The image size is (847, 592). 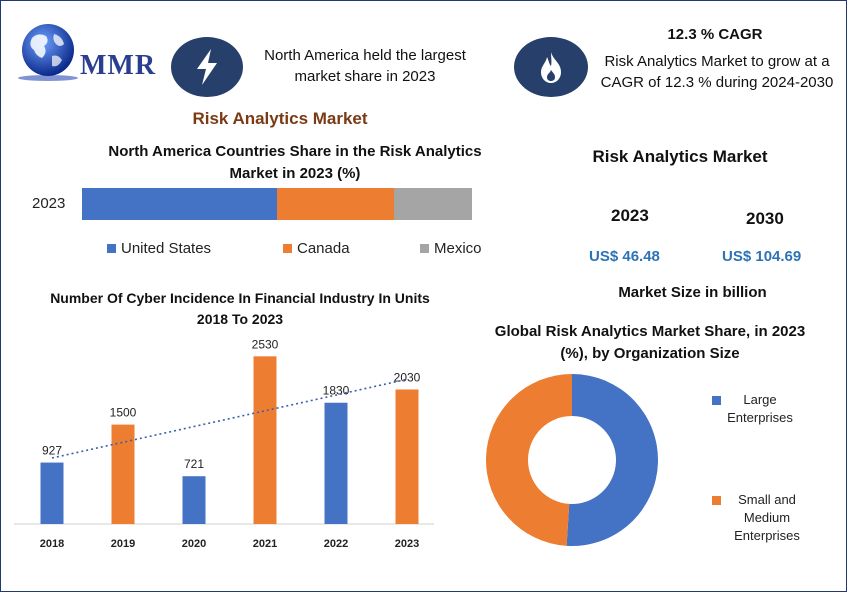 I want to click on cyber-tick-2021: 2021, so click(x=265, y=544).